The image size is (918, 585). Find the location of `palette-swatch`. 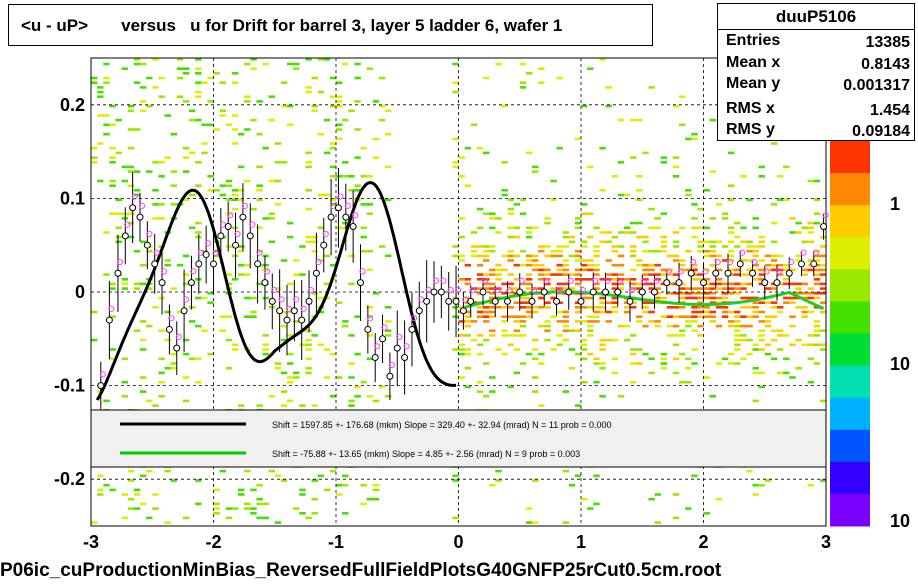

palette-swatch is located at coordinates (850, 350).